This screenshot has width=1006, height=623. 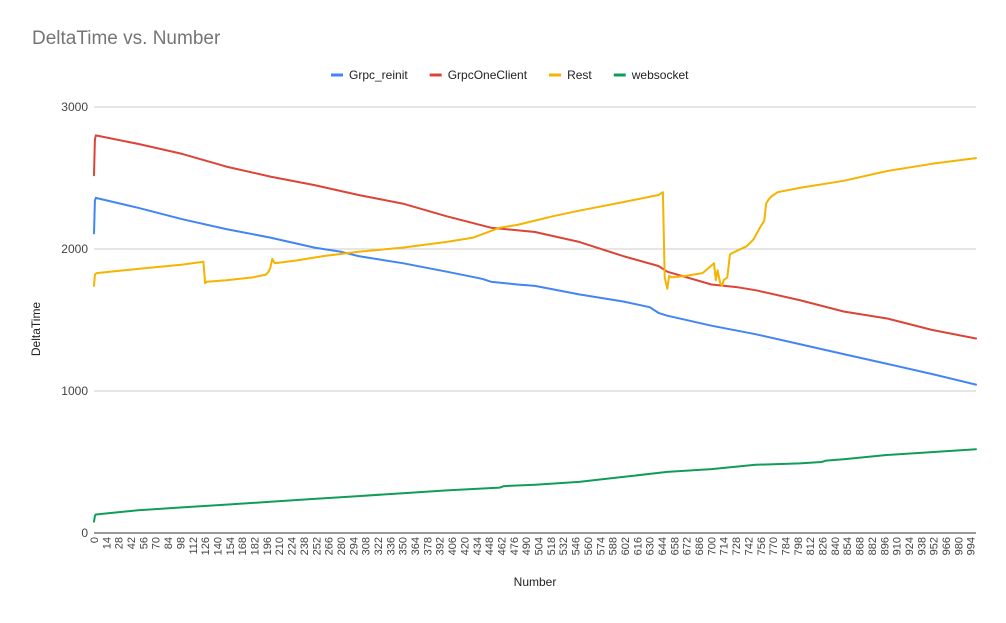 What do you see at coordinates (799, 546) in the screenshot?
I see `x-tick-label: 798` at bounding box center [799, 546].